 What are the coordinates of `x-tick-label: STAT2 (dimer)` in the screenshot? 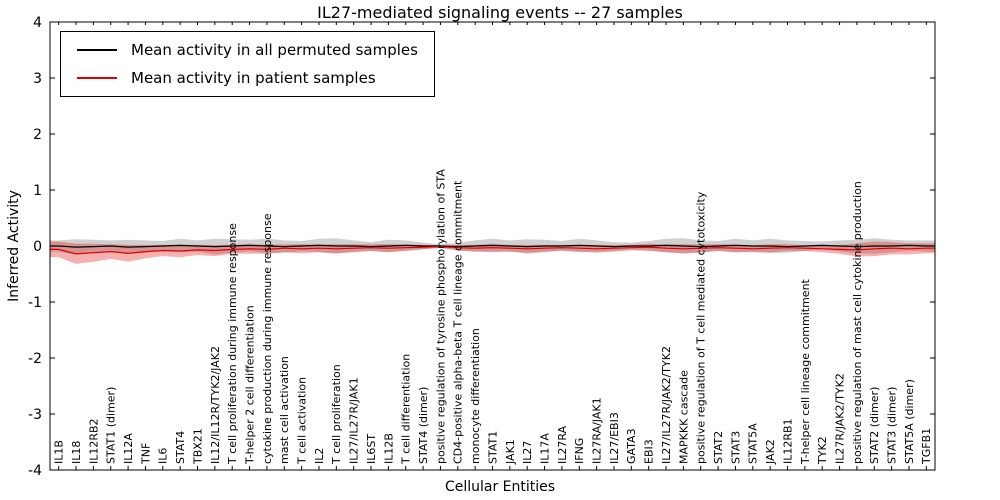 It's located at (874, 425).